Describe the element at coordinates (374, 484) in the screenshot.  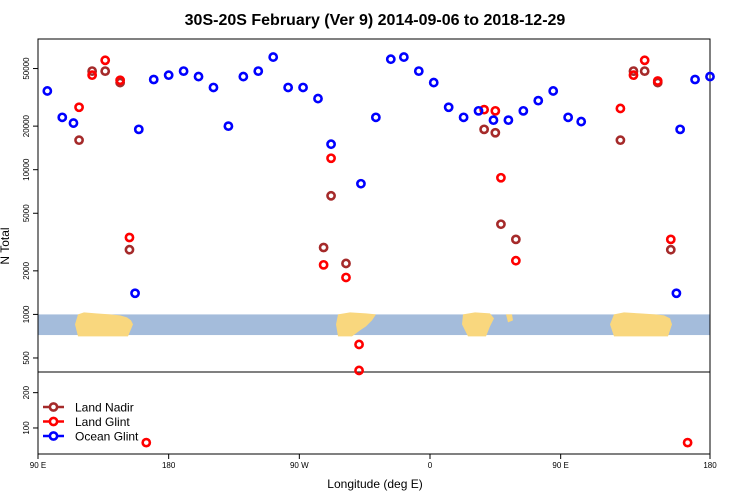
I see `x-axis-label: Longitude (deg E)` at that location.